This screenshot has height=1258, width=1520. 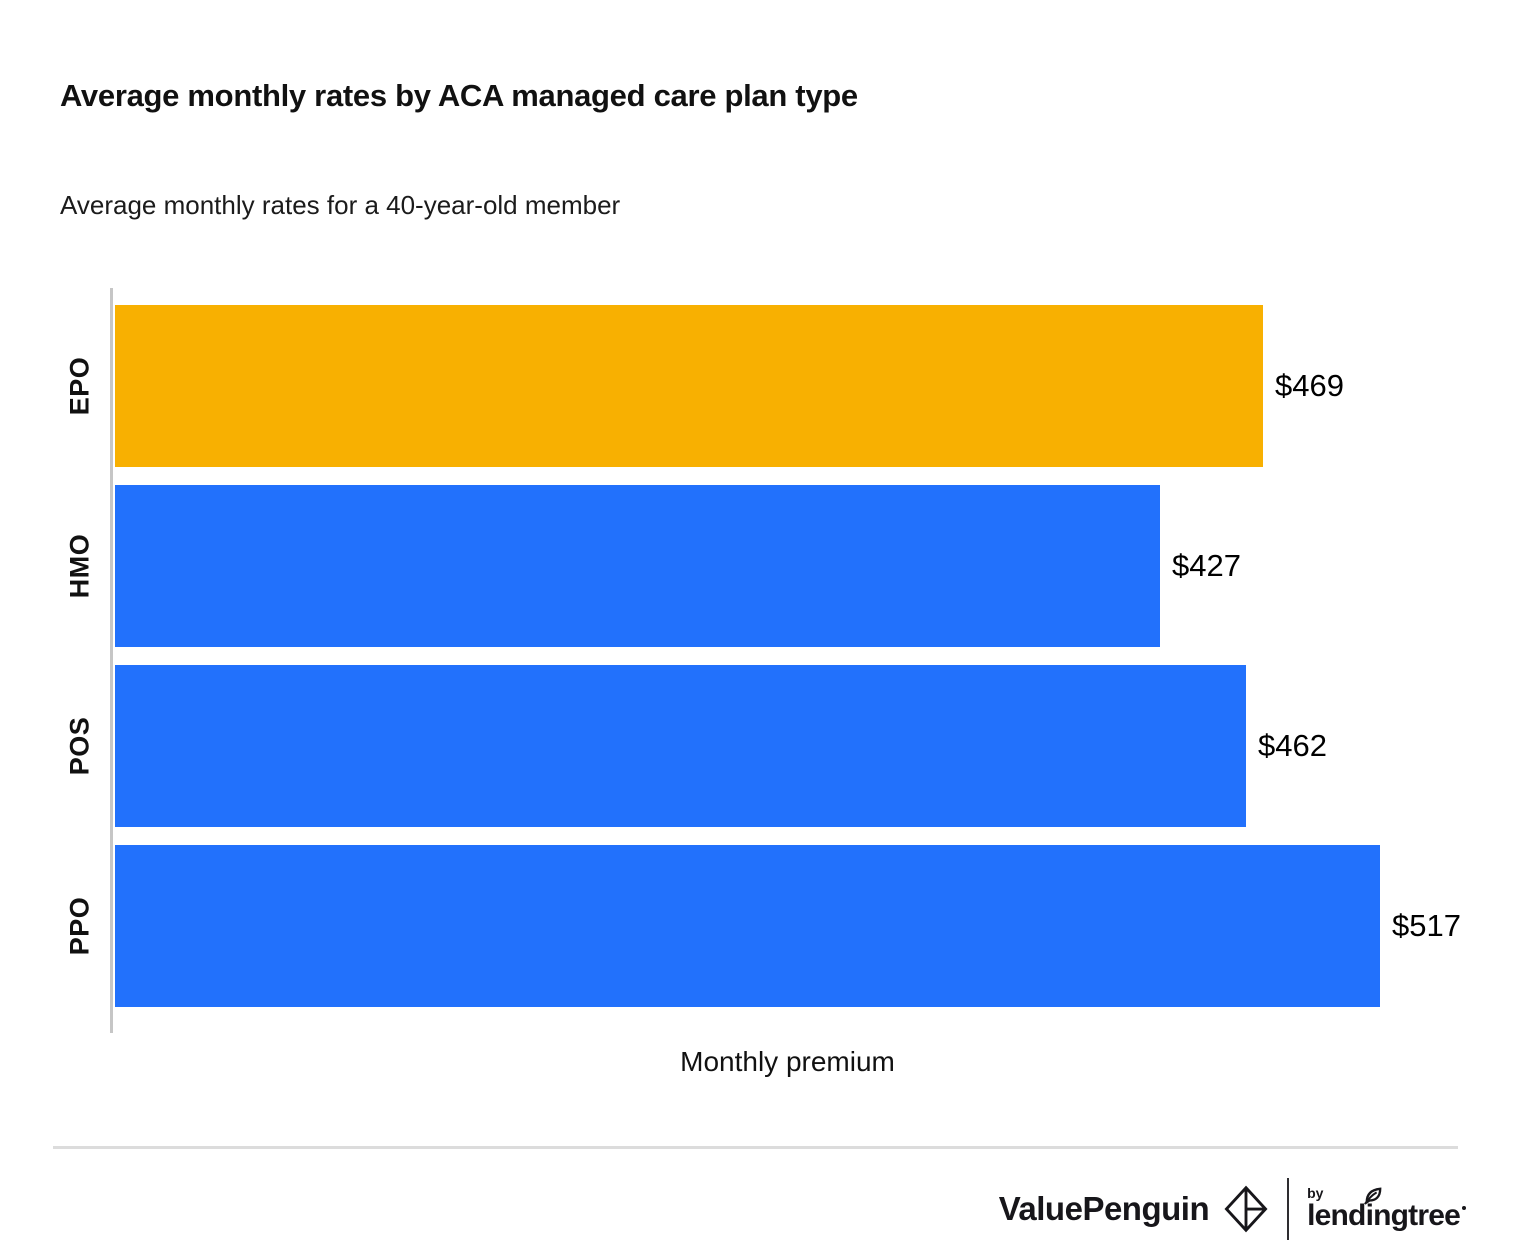 What do you see at coordinates (1373, 1196) in the screenshot?
I see `leaf-icon` at bounding box center [1373, 1196].